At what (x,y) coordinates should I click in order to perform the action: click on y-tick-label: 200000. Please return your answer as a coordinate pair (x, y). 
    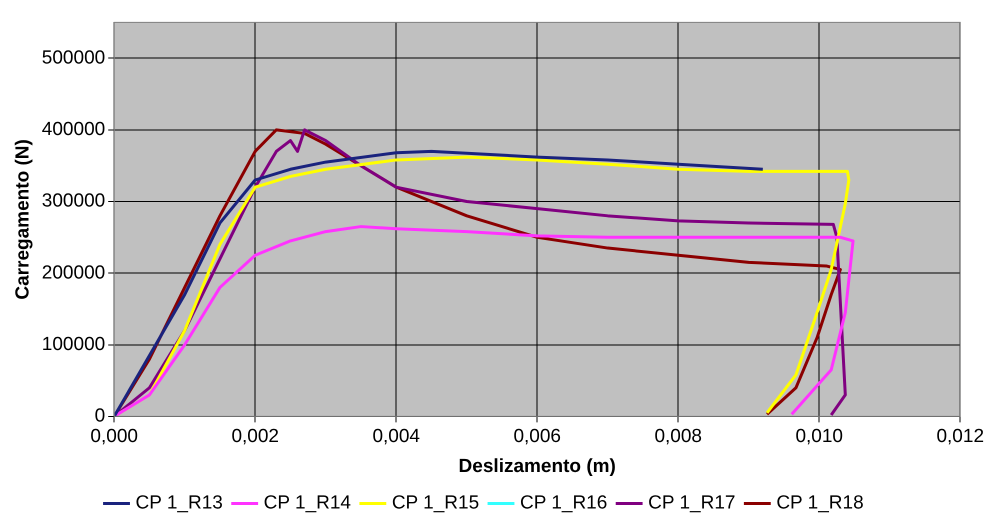
    Looking at the image, I should click on (74, 273).